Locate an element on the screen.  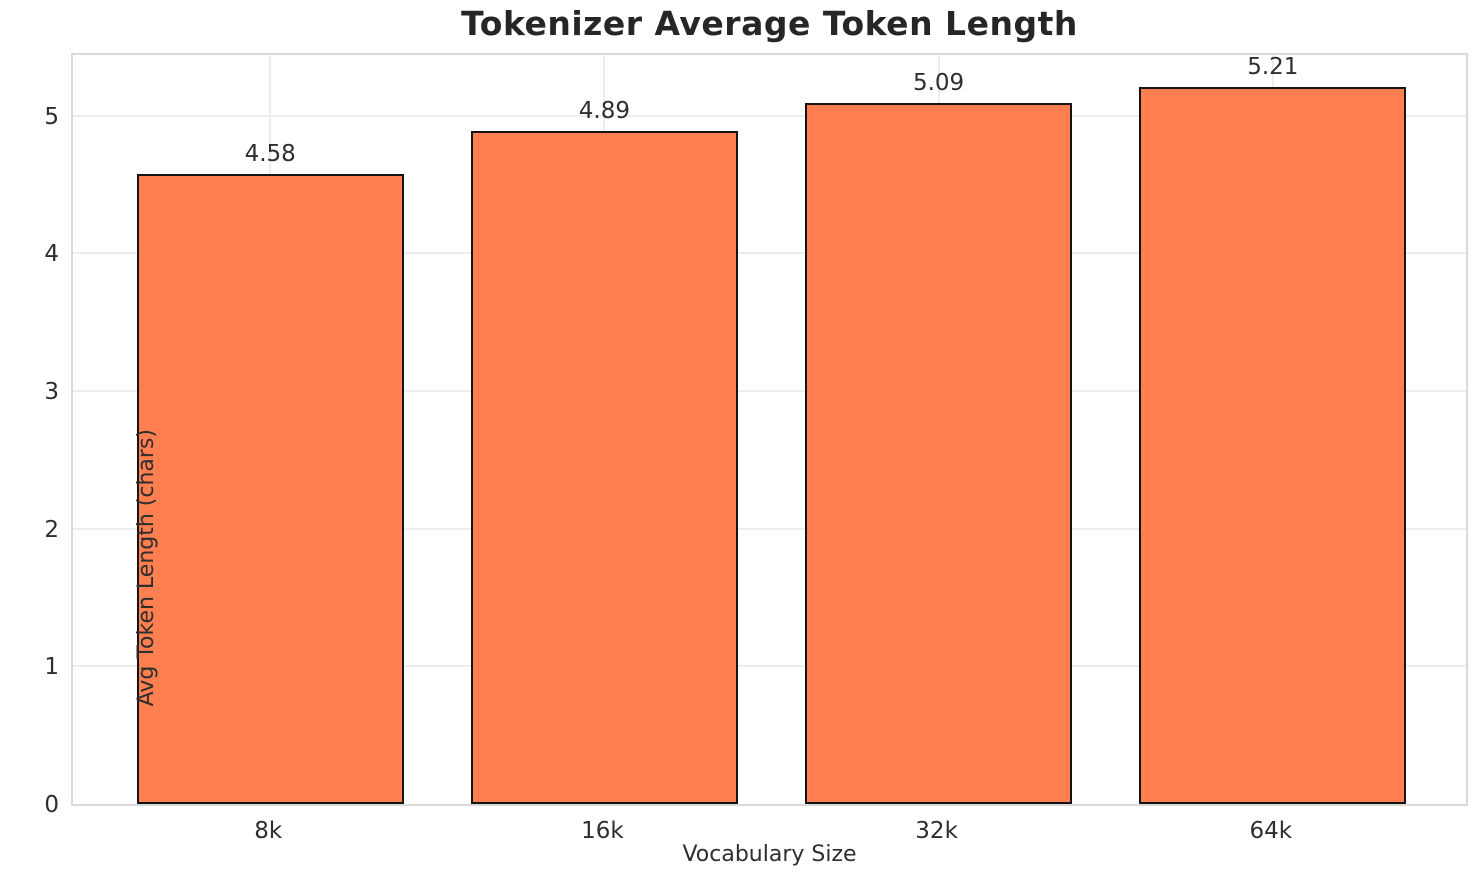
bar-16k is located at coordinates (604, 467).